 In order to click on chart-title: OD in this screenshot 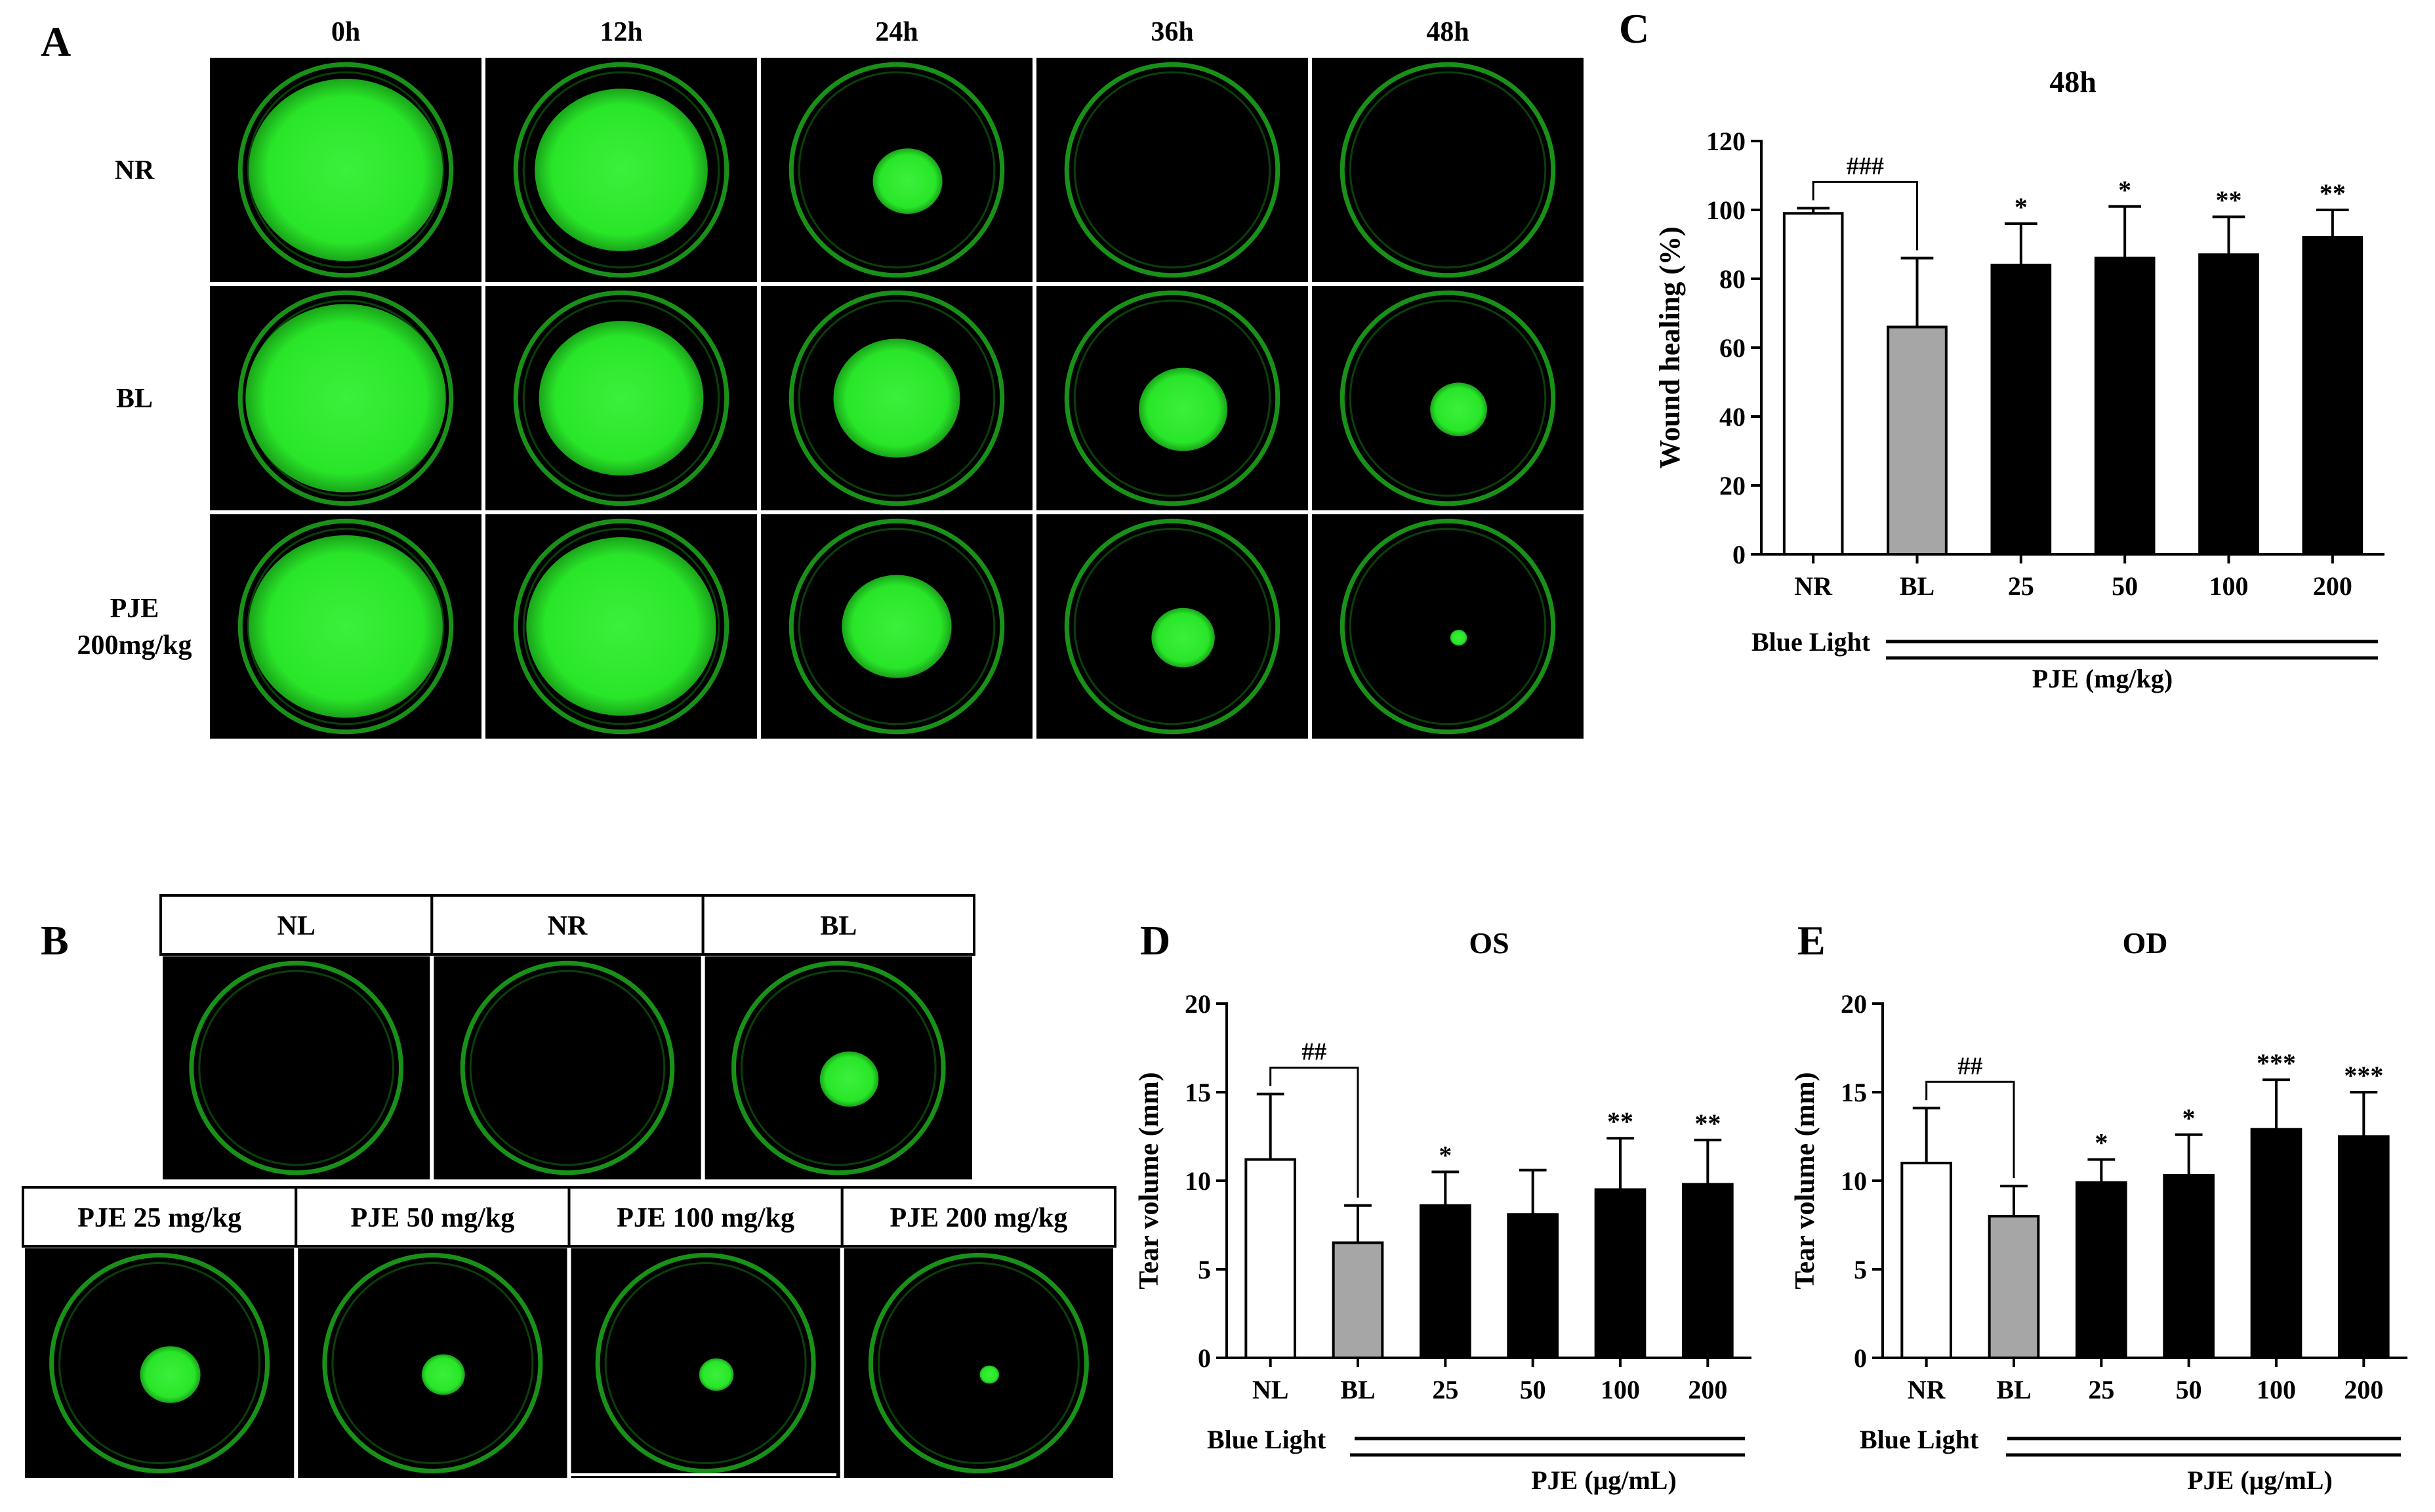, I will do `click(2145, 943)`.